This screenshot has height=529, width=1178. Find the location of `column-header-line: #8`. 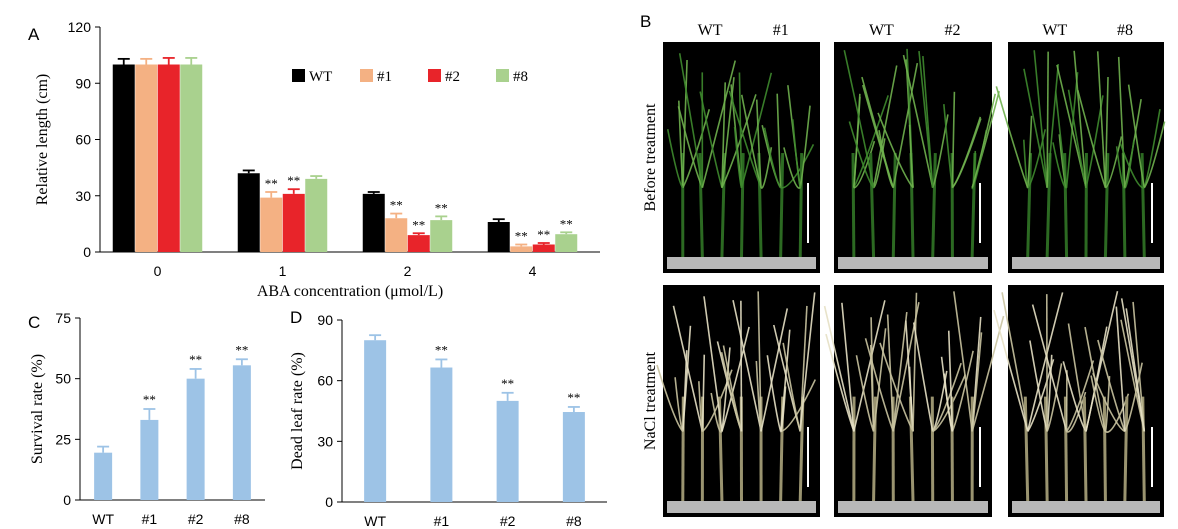

column-header-line: #8 is located at coordinates (1125, 30).